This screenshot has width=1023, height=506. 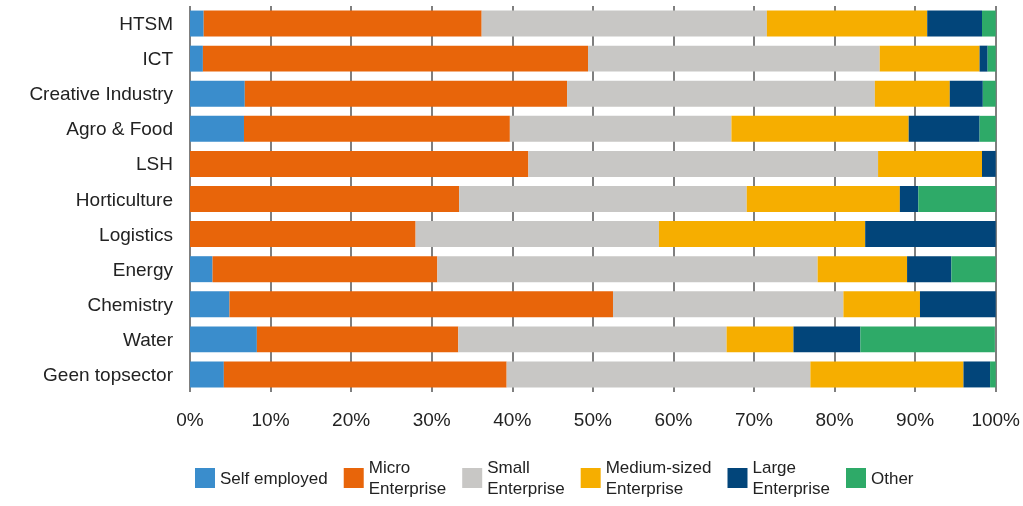 I want to click on legend-label: Other, so click(x=892, y=478).